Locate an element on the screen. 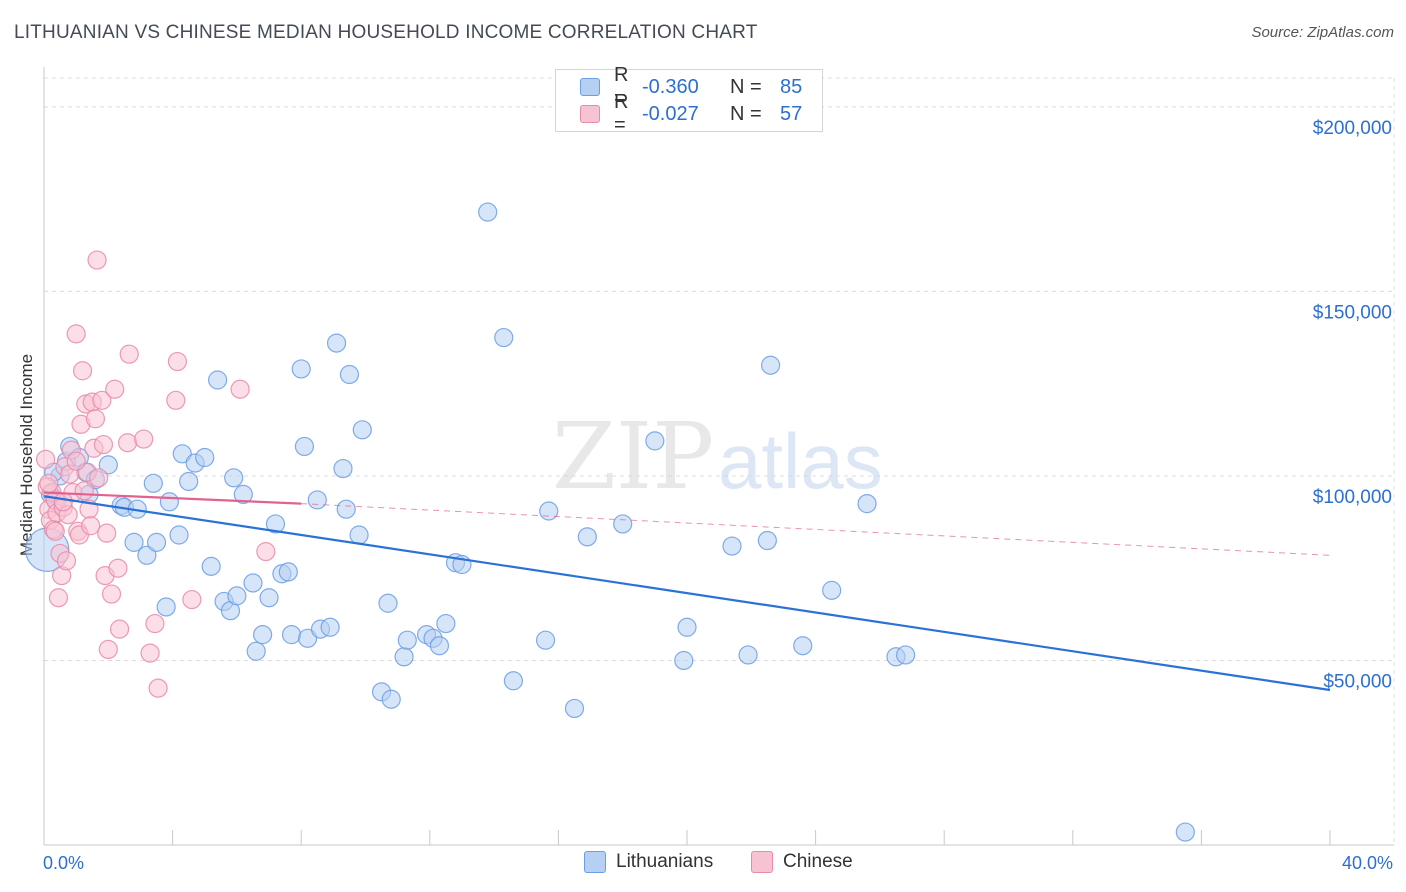  watermark-zip: ZIP is located at coordinates (633, 456).